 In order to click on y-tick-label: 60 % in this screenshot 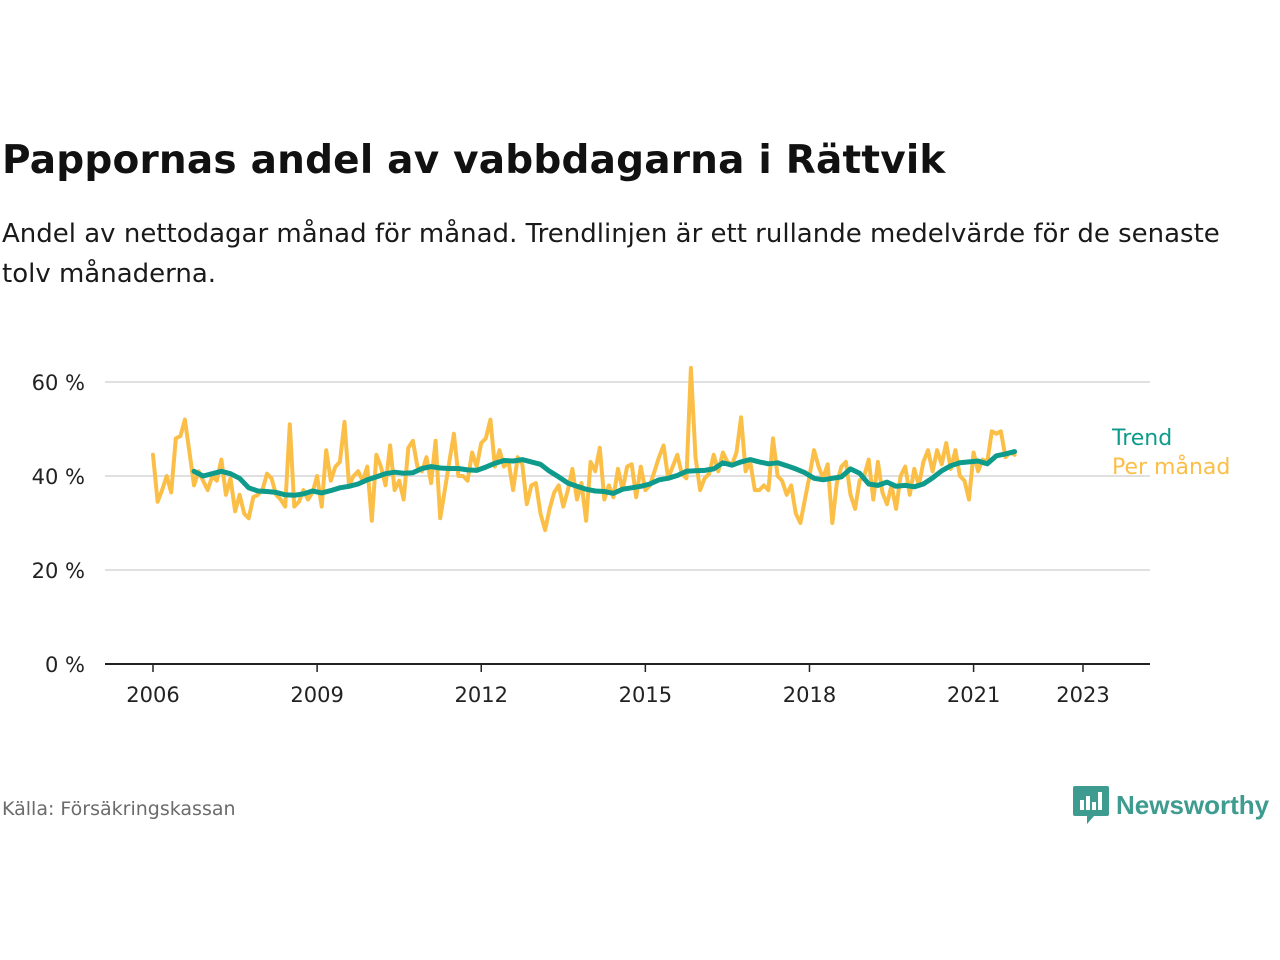, I will do `click(58, 383)`.